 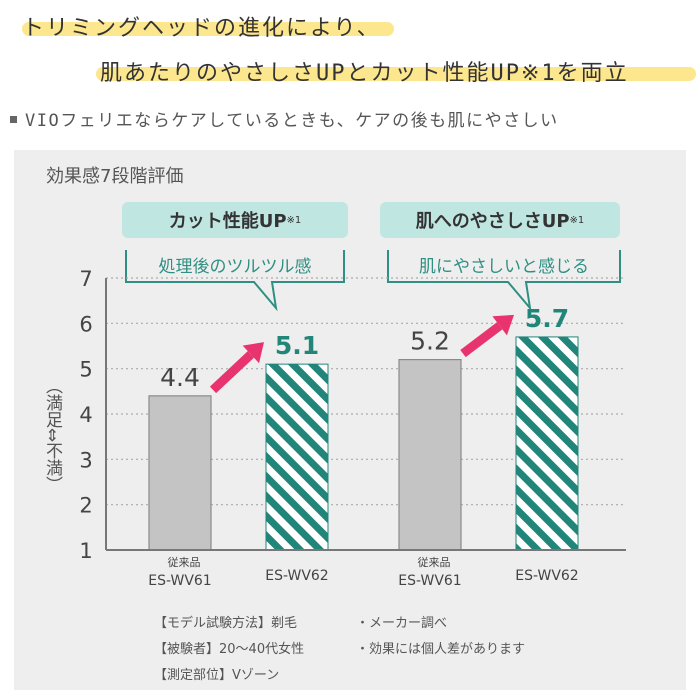 What do you see at coordinates (363, 572) in the screenshot?
I see `x-labels: 従来品 ES-WV61 ES-WV62 従来品 ES-WV61 ES-WV62` at bounding box center [363, 572].